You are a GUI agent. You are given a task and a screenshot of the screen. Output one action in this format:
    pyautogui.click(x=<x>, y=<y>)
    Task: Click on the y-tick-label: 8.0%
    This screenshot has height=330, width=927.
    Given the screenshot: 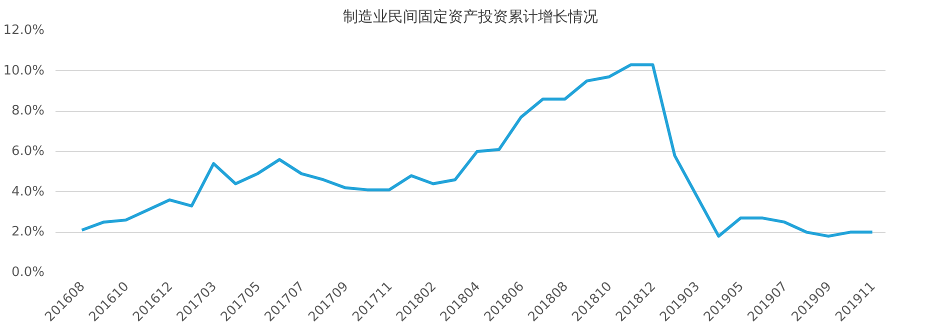 What is the action you would take?
    pyautogui.click(x=28, y=111)
    